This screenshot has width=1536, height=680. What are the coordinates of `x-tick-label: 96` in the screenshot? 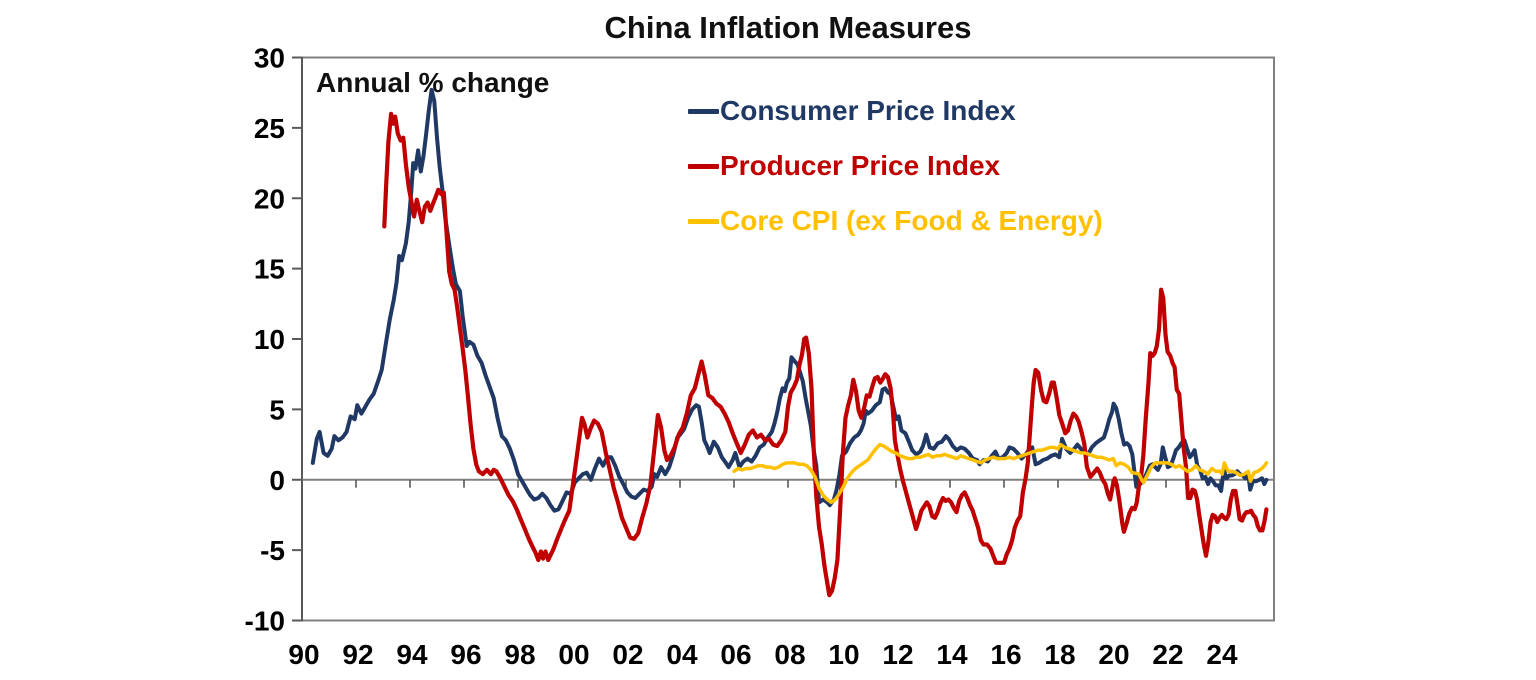 It's located at (465, 654).